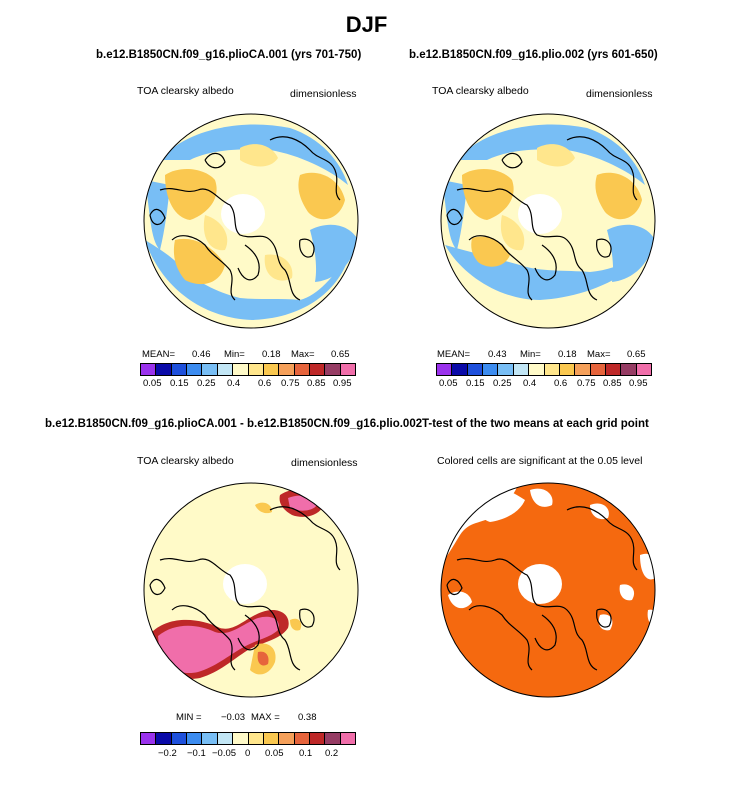 The width and height of the screenshot is (733, 792). What do you see at coordinates (274, 753) in the screenshot?
I see `panel3-tick: 0.05` at bounding box center [274, 753].